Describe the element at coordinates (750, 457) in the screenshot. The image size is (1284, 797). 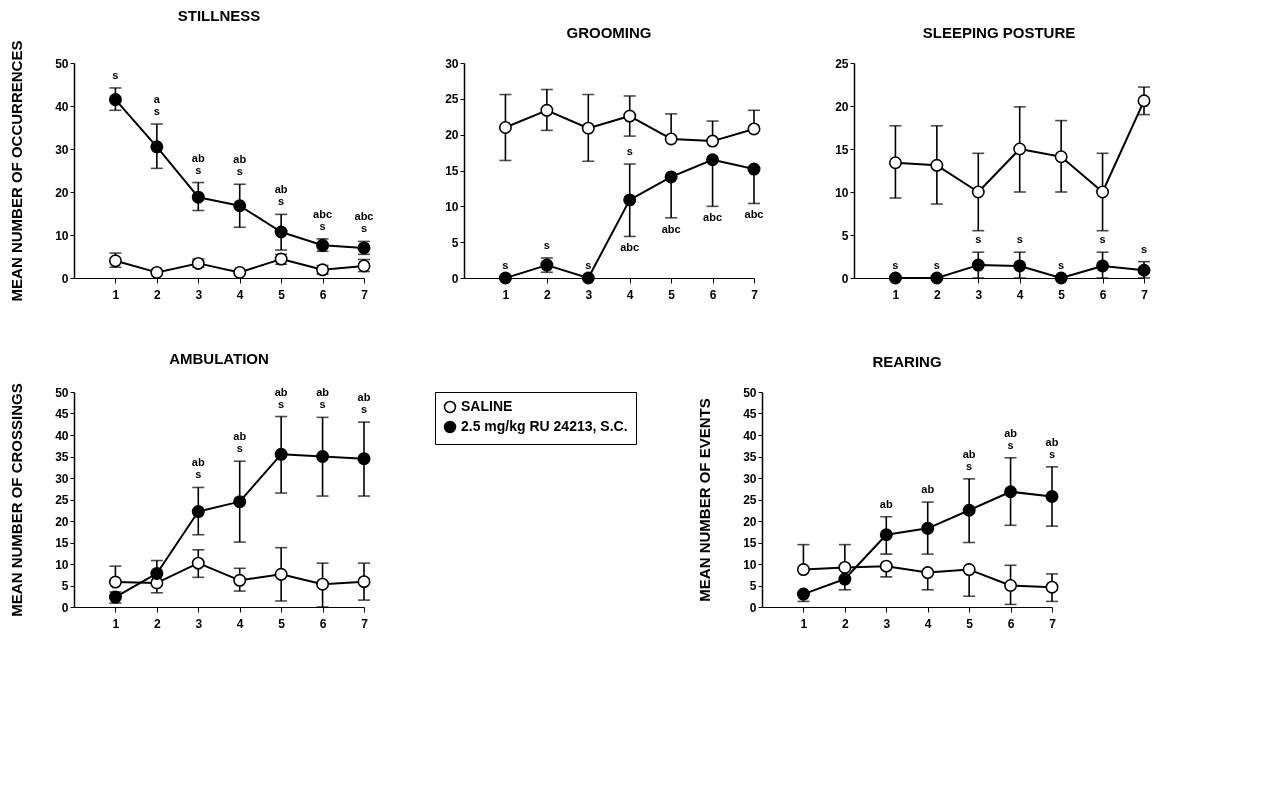
I see `y-tick-label: 35` at that location.